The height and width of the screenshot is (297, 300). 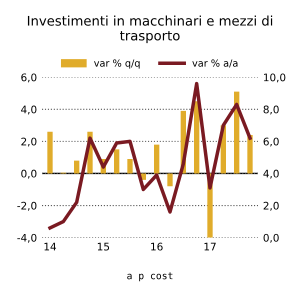 What do you see at coordinates (117, 64) in the screenshot?
I see `legend-label: var % q/q` at bounding box center [117, 64].